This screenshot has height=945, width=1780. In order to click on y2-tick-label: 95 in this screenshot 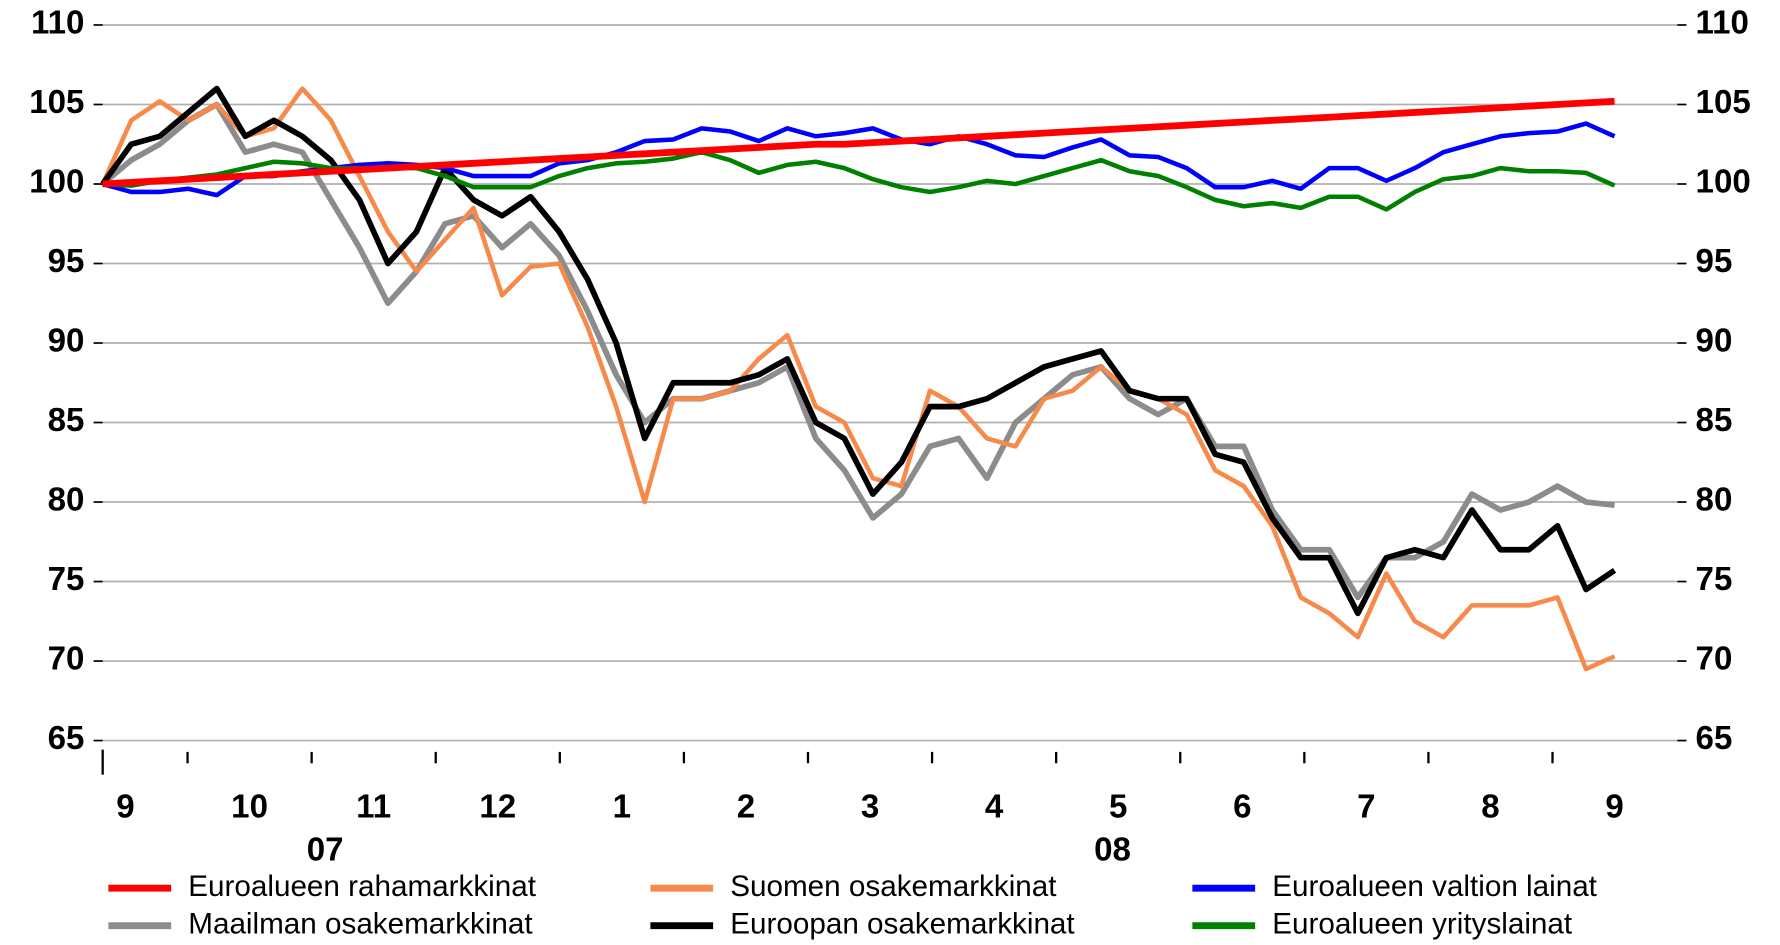, I will do `click(1714, 260)`.